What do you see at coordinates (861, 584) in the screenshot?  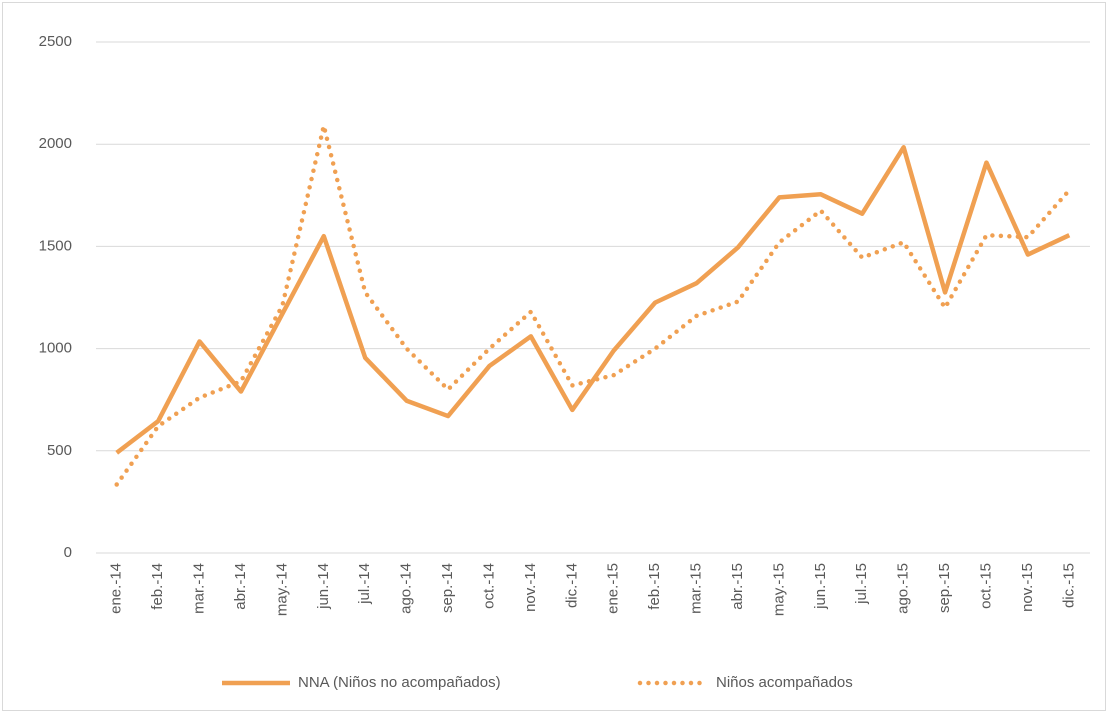 I see `x-tick-label: jul.-15` at bounding box center [861, 584].